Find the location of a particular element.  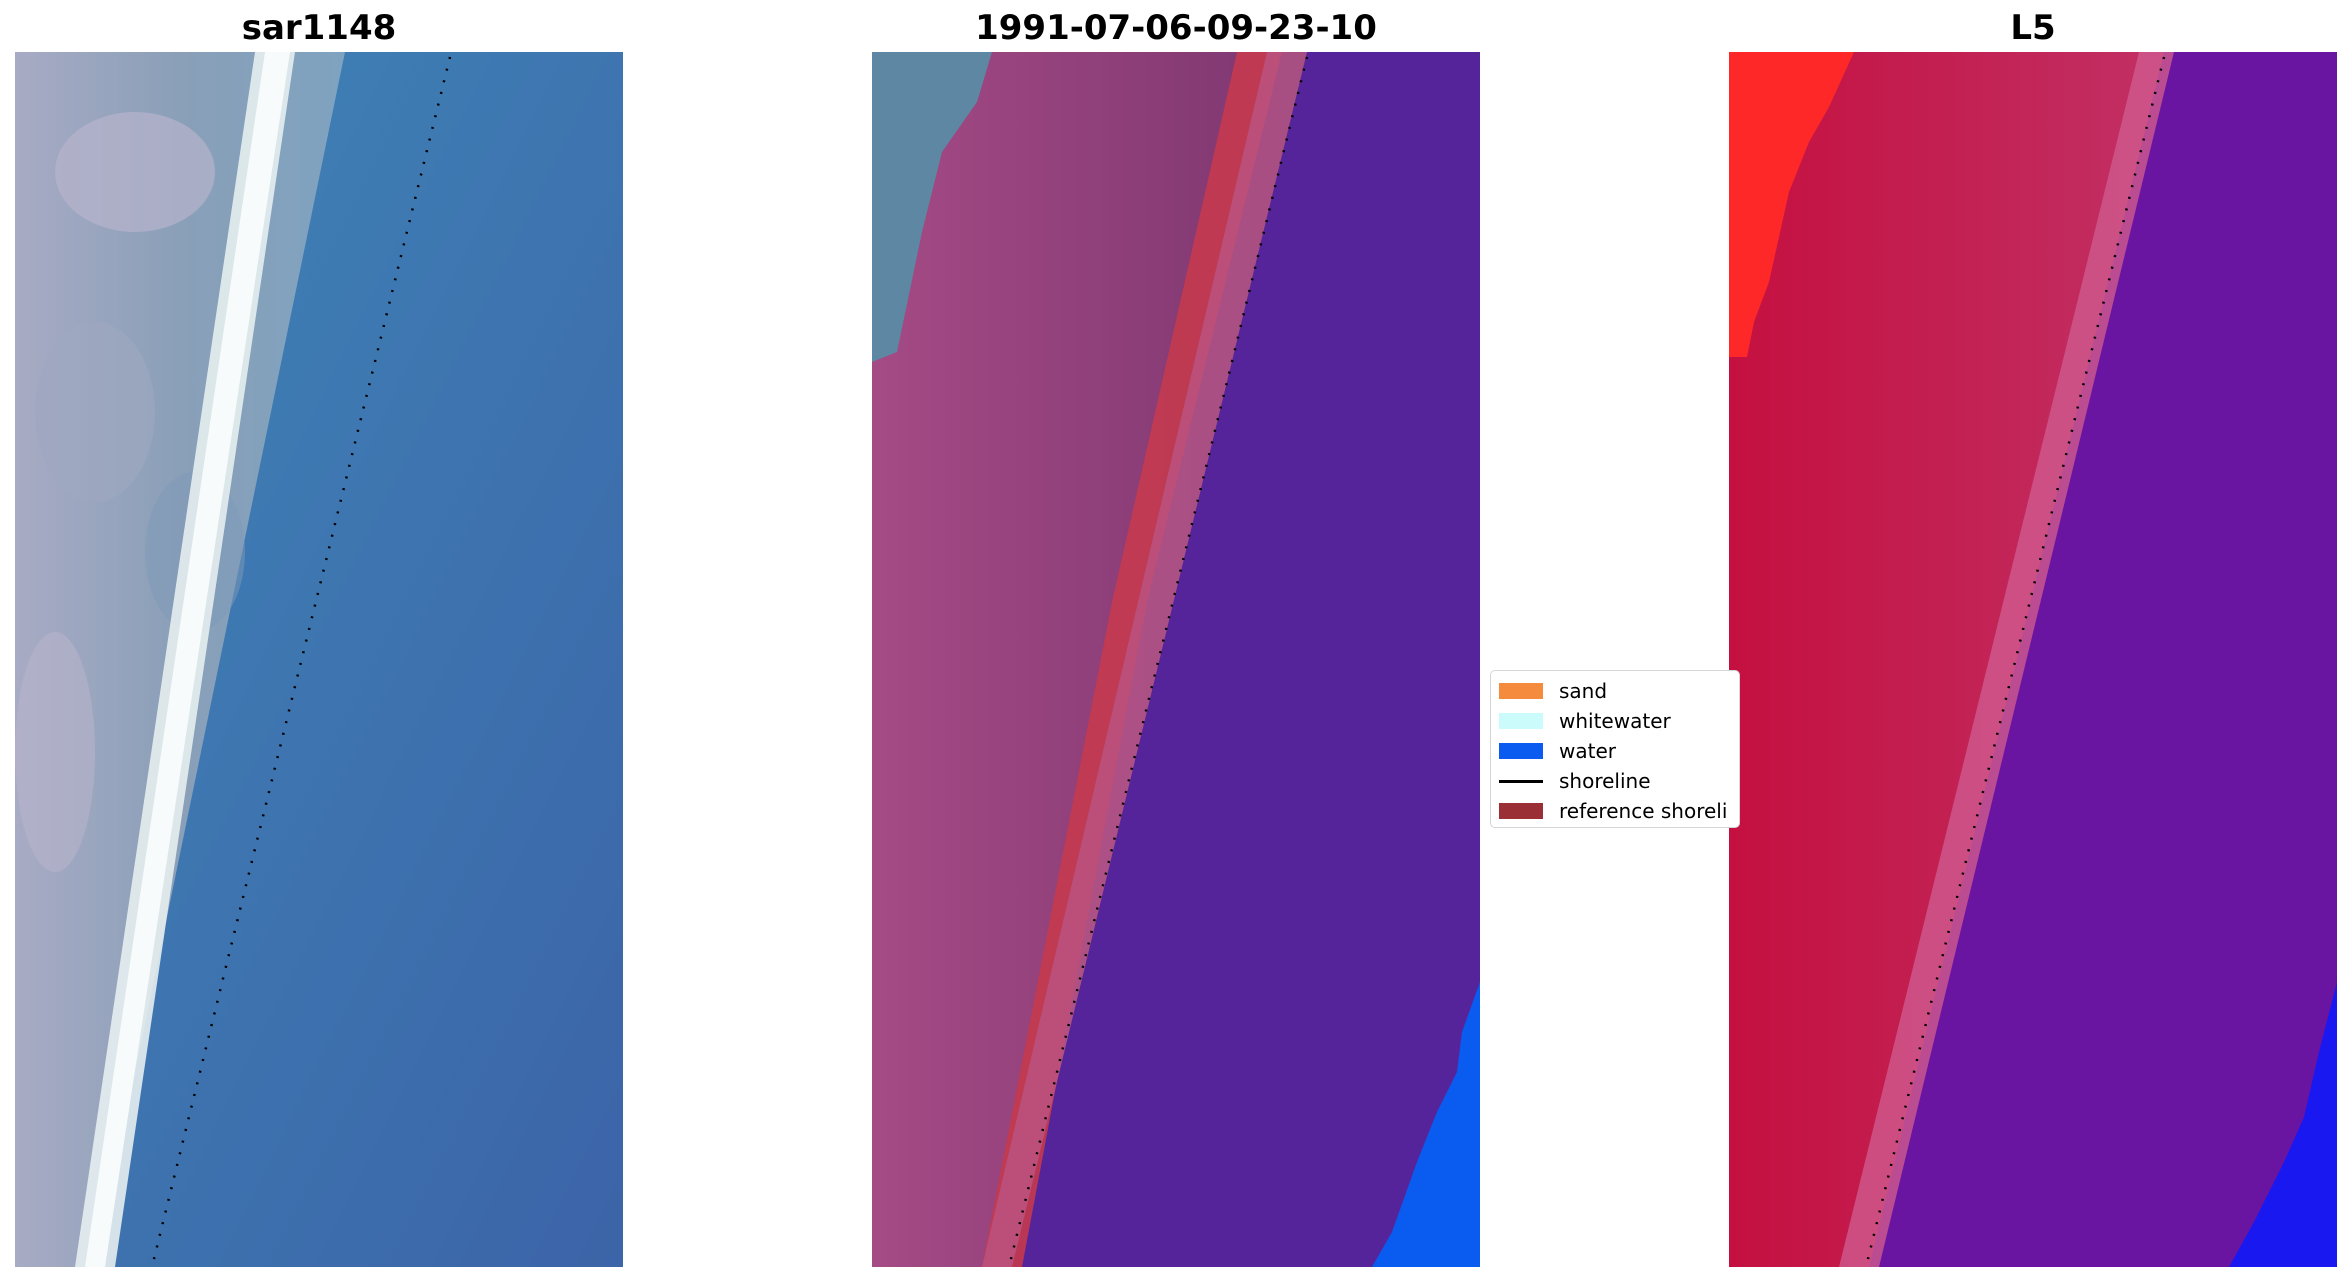

panel-title-classified: 1991-07-06-09-23-10 is located at coordinates (1176, 28).